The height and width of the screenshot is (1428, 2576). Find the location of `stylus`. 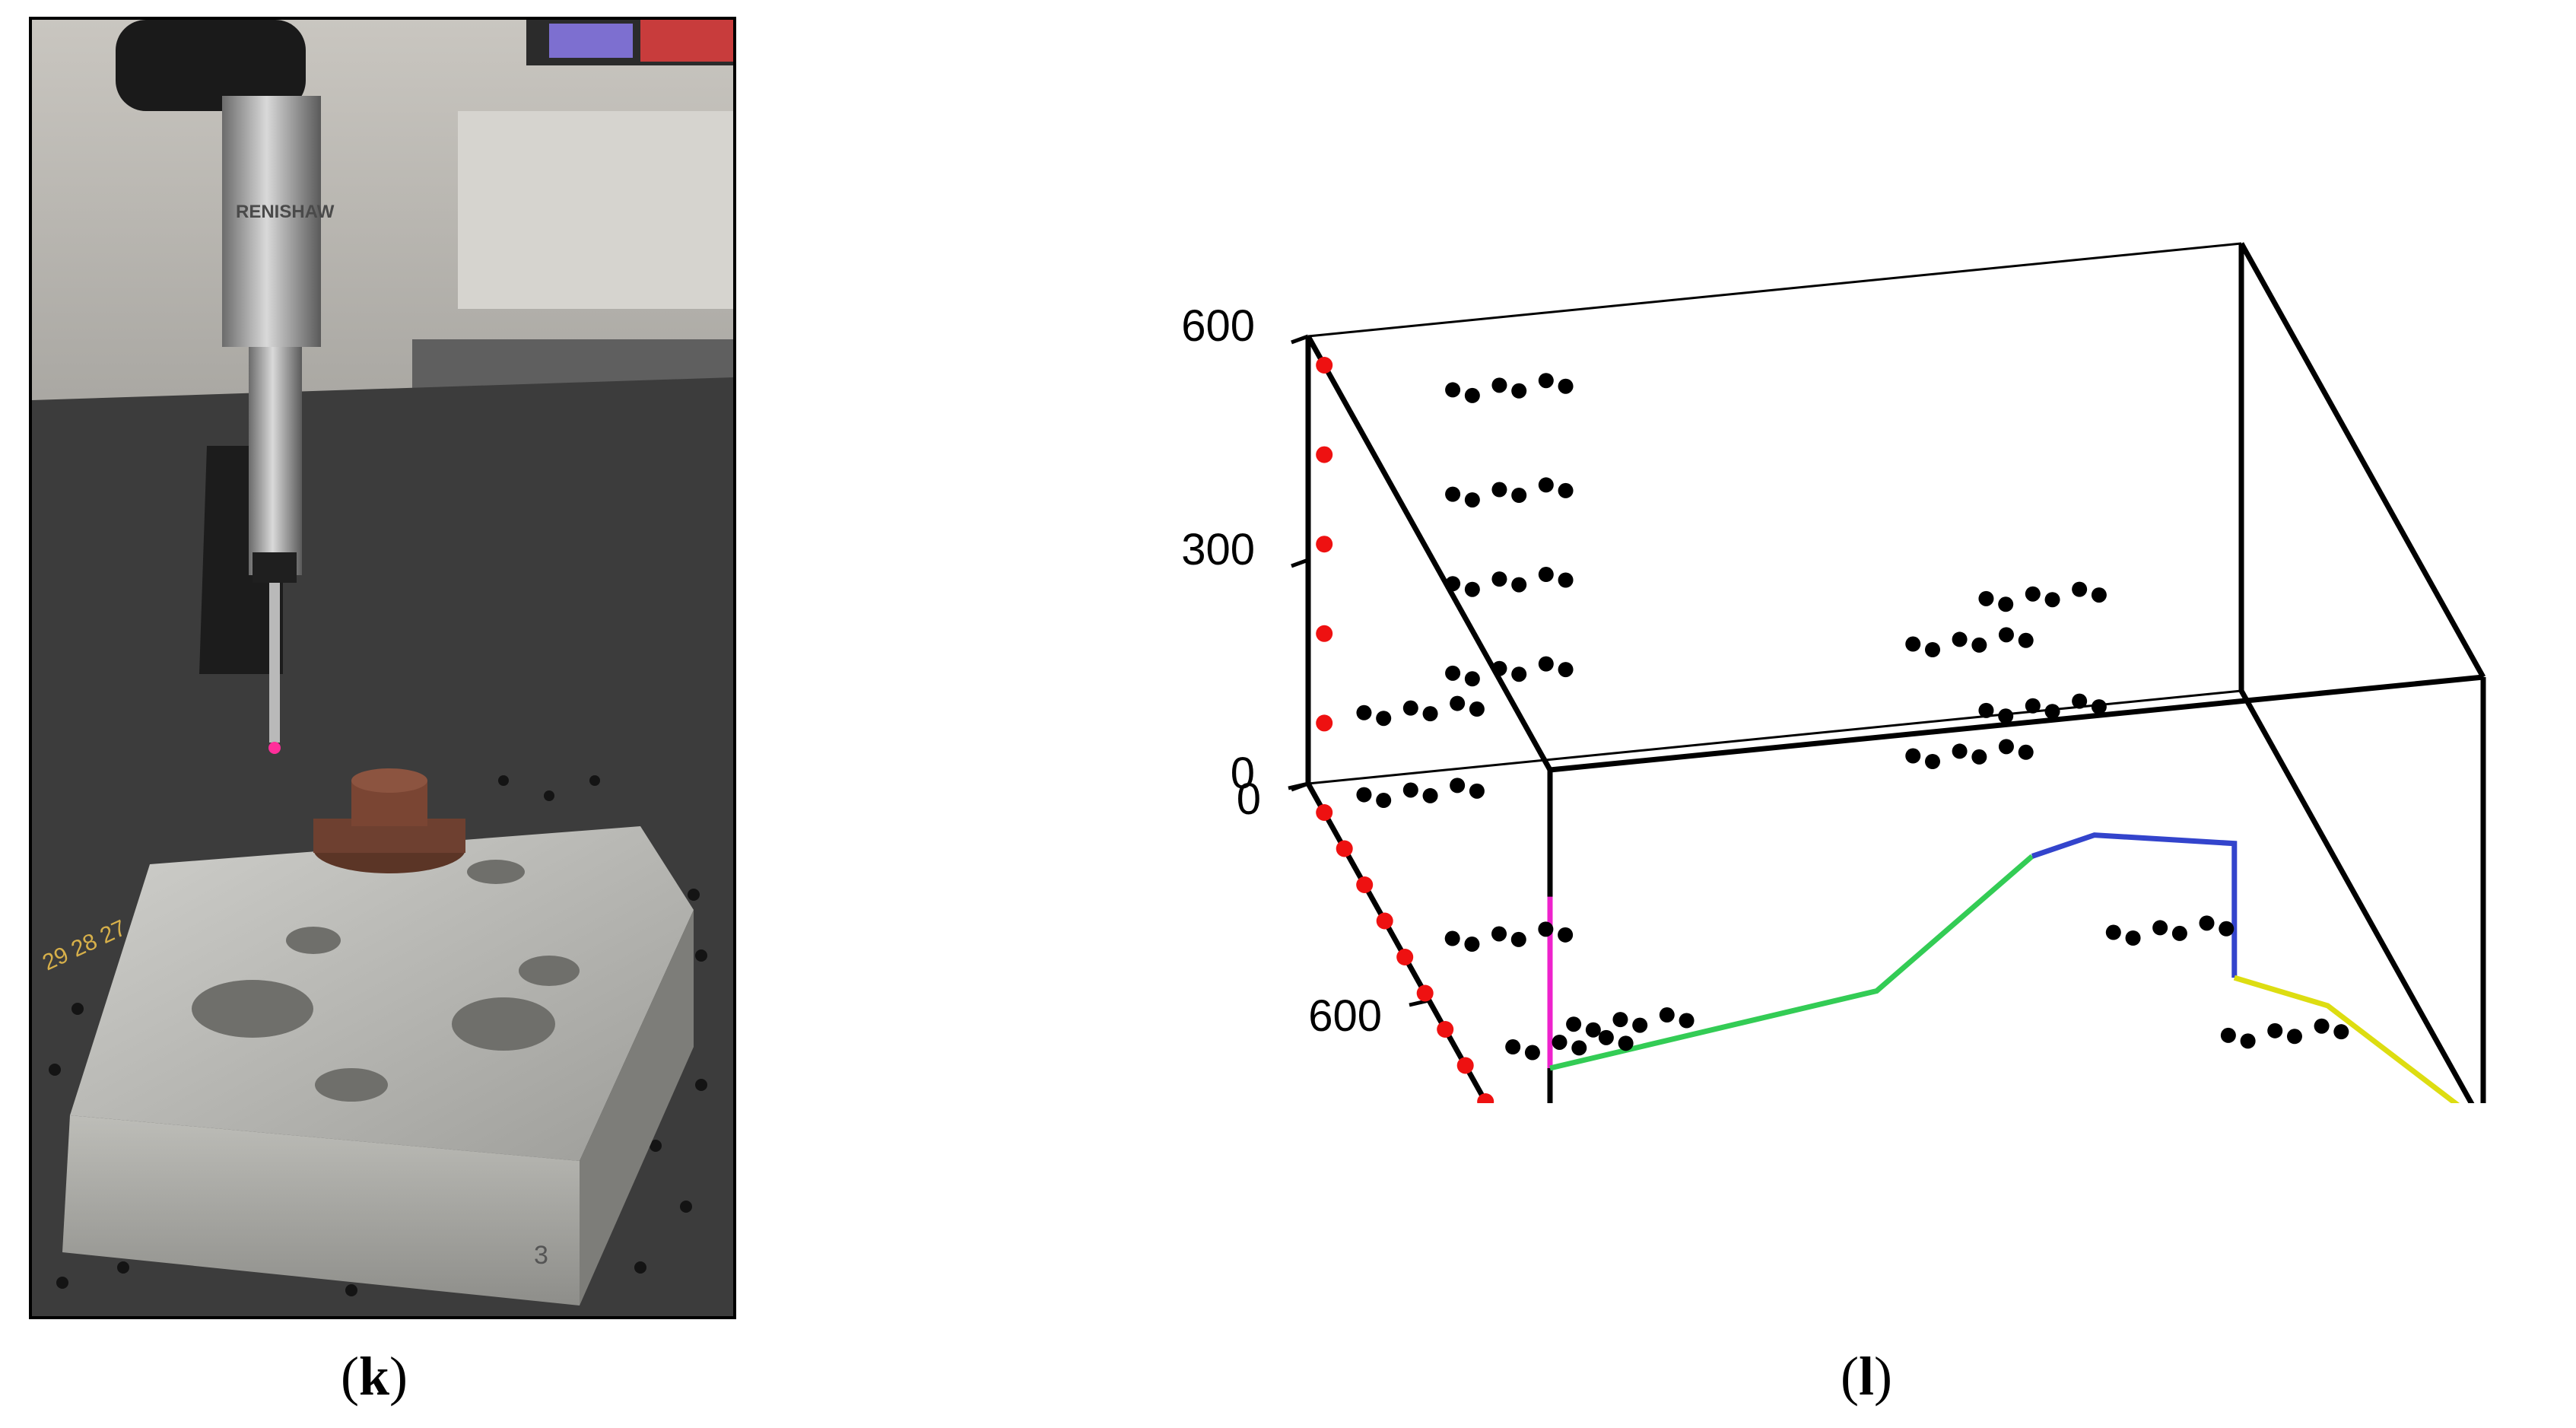

stylus is located at coordinates (274, 663).